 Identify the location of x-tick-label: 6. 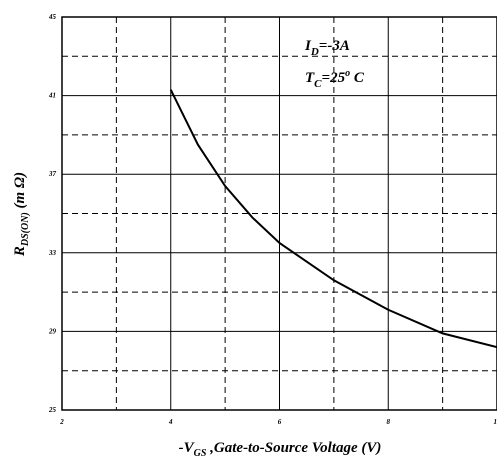
(280, 422).